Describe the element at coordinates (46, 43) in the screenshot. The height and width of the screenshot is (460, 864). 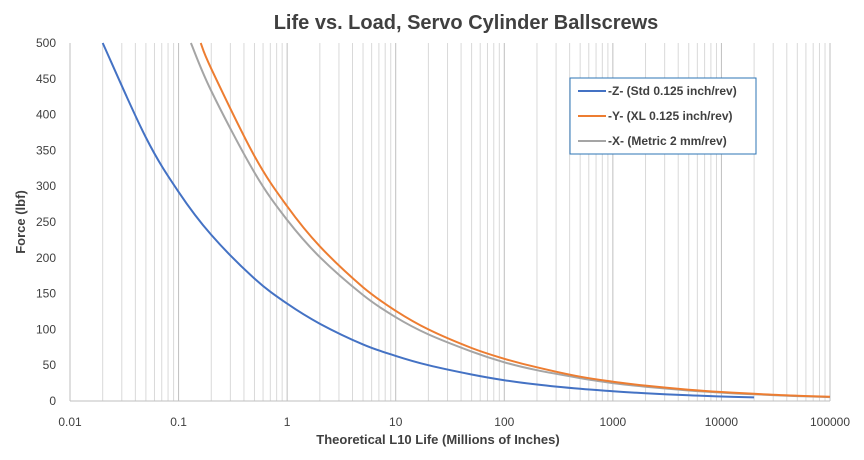
I see `y-tick-label: 500` at that location.